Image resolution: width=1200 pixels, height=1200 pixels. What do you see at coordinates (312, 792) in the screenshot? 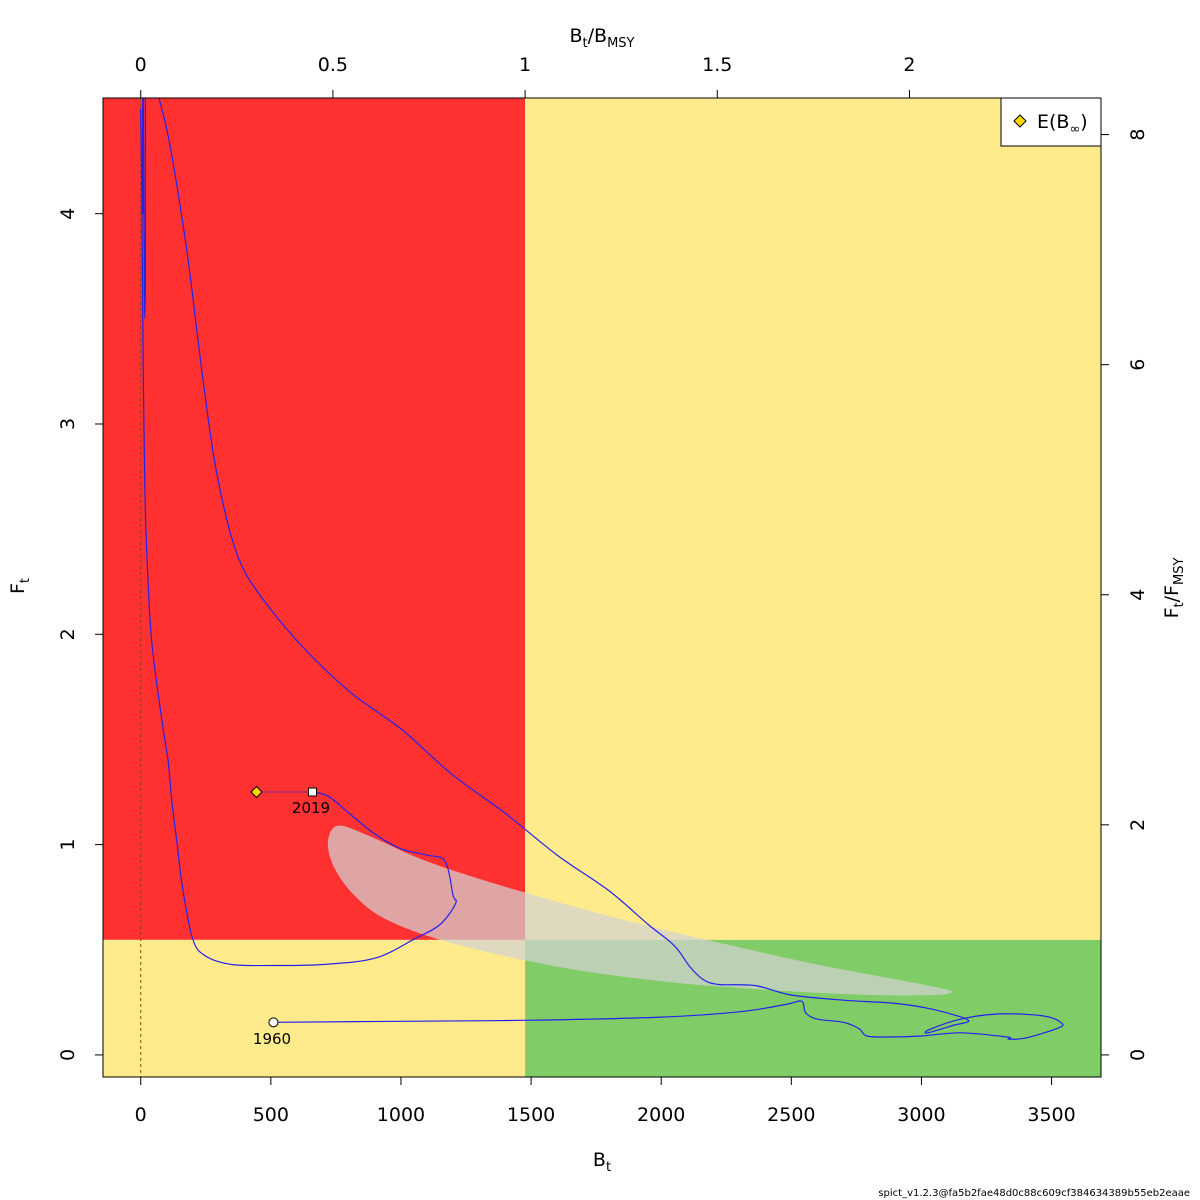
I see `end-point` at bounding box center [312, 792].